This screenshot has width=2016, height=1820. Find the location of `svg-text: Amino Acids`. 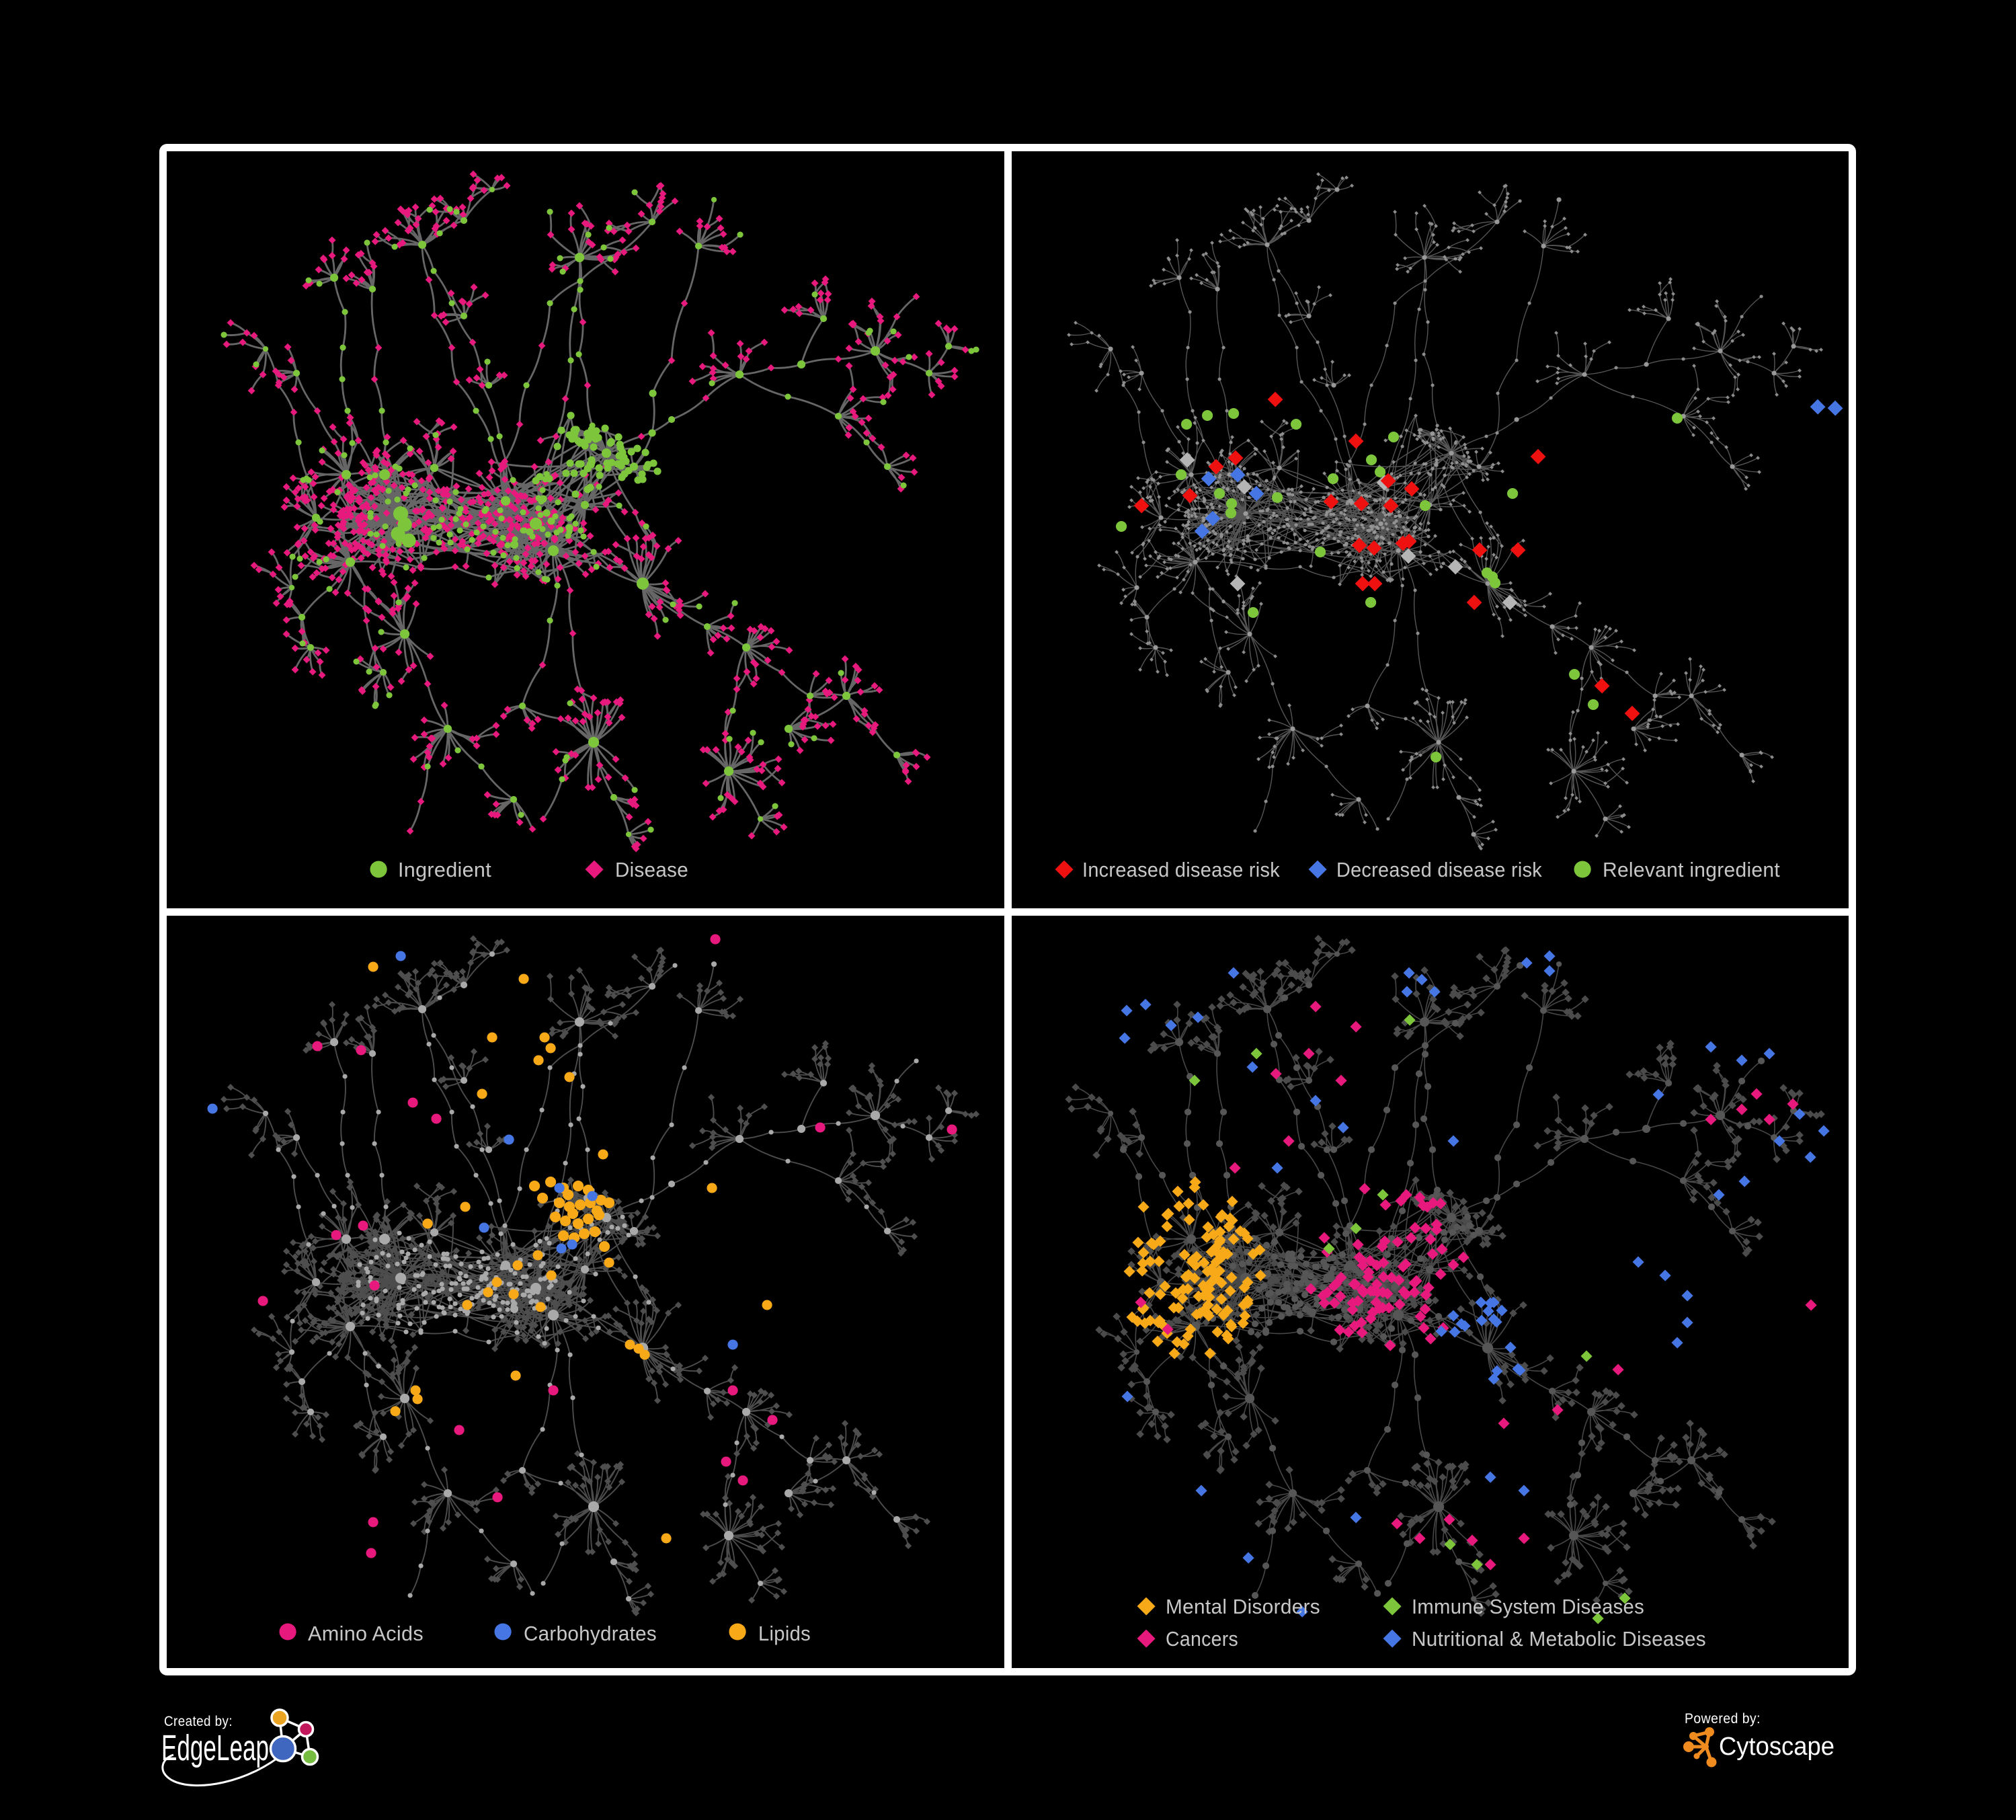

svg-text: Amino Acids is located at coordinates (366, 1633).